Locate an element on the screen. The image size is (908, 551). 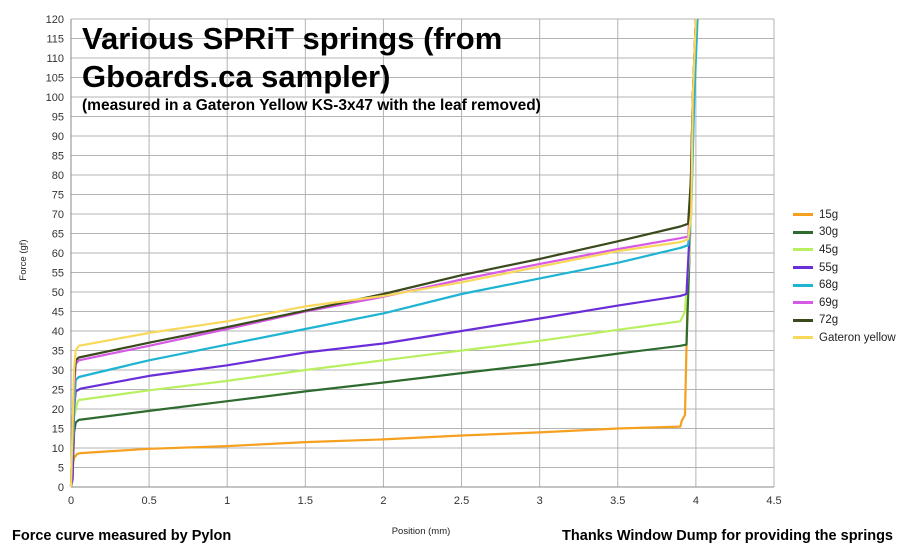
y-tick-label: 110 is located at coordinates (55, 59).